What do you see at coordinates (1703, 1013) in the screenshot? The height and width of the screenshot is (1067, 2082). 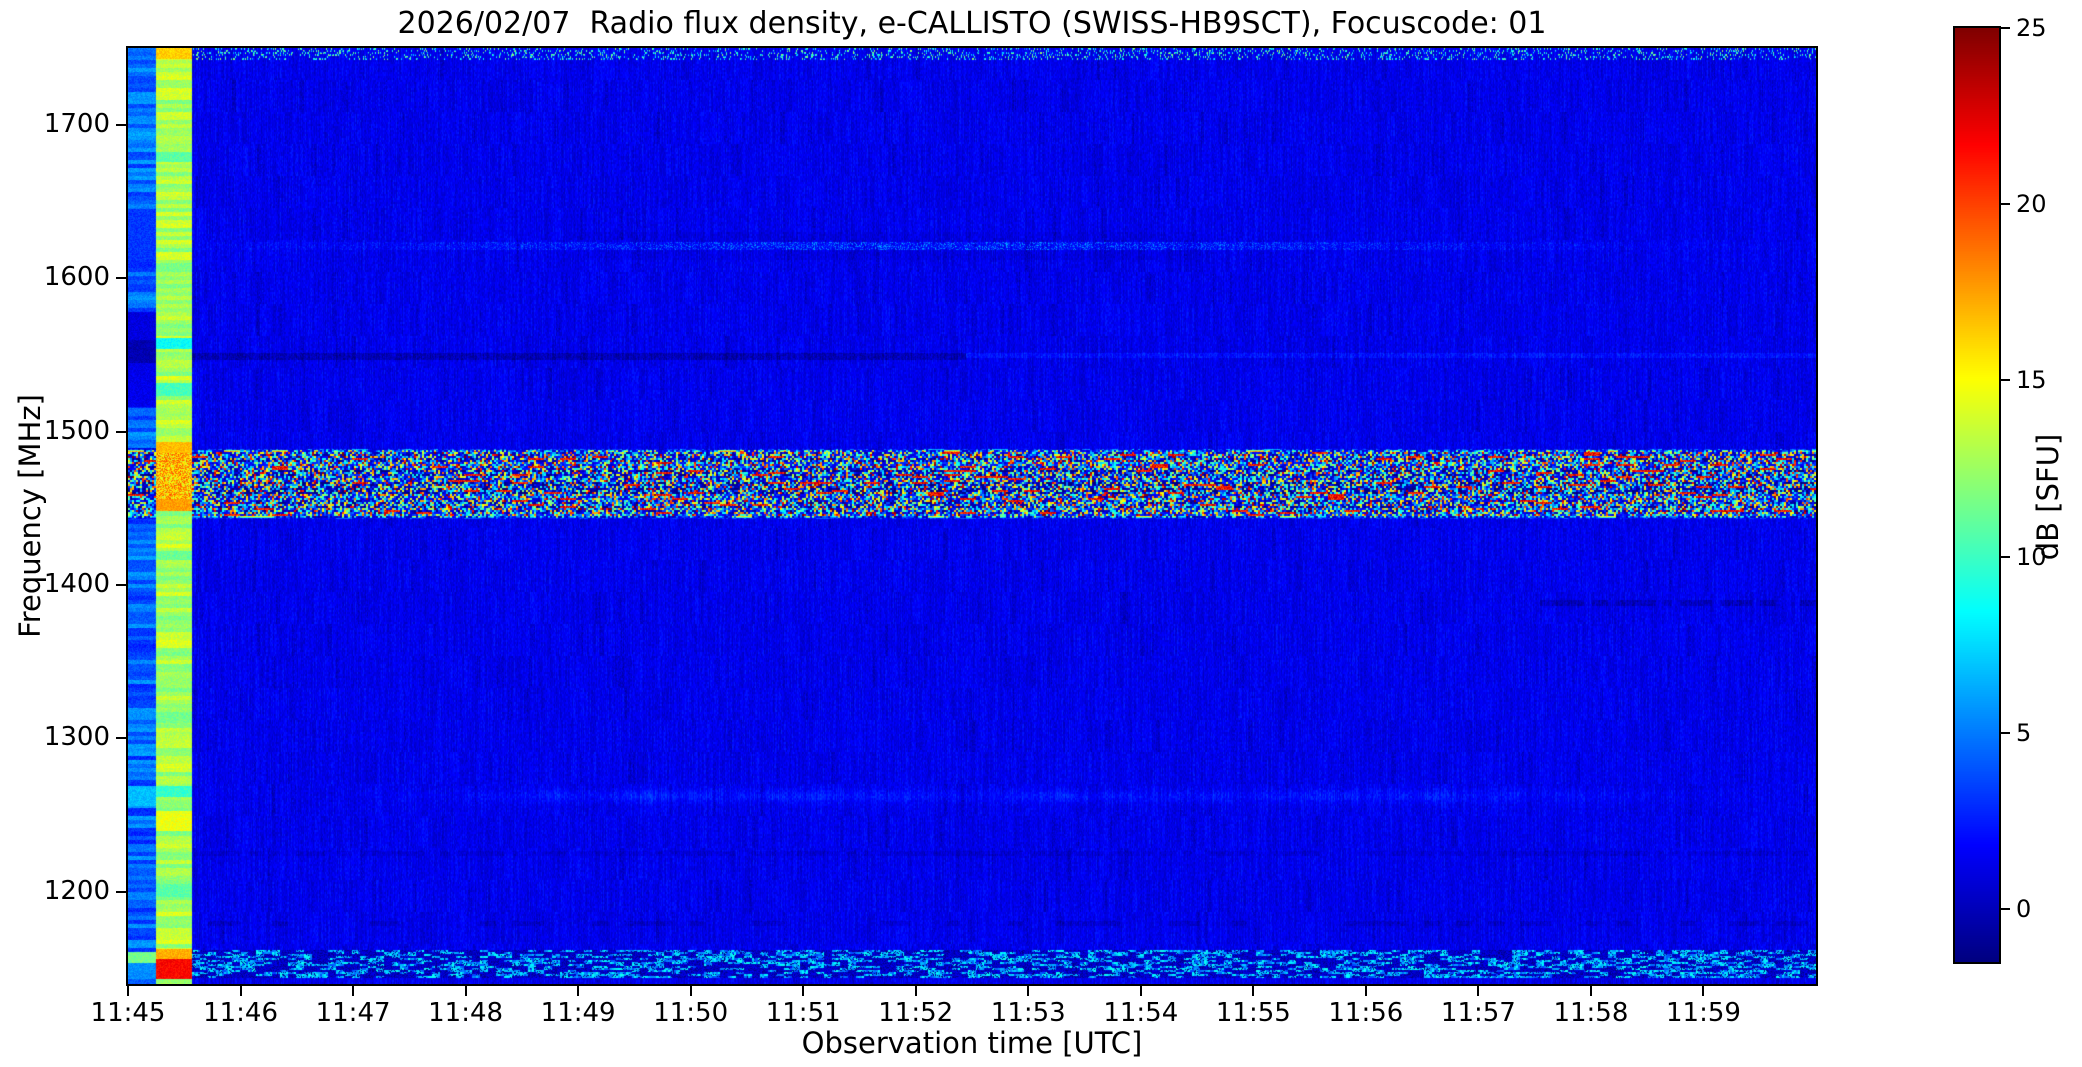 I see `x-tick-label: 11:59` at bounding box center [1703, 1013].